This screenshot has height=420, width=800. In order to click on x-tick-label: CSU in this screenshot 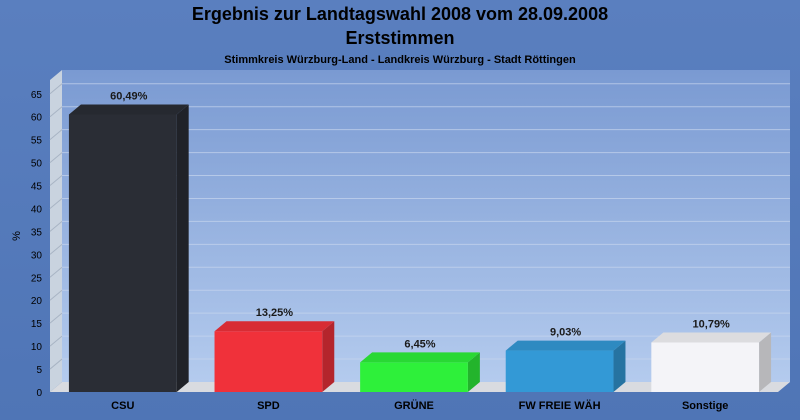, I will do `click(122, 406)`.